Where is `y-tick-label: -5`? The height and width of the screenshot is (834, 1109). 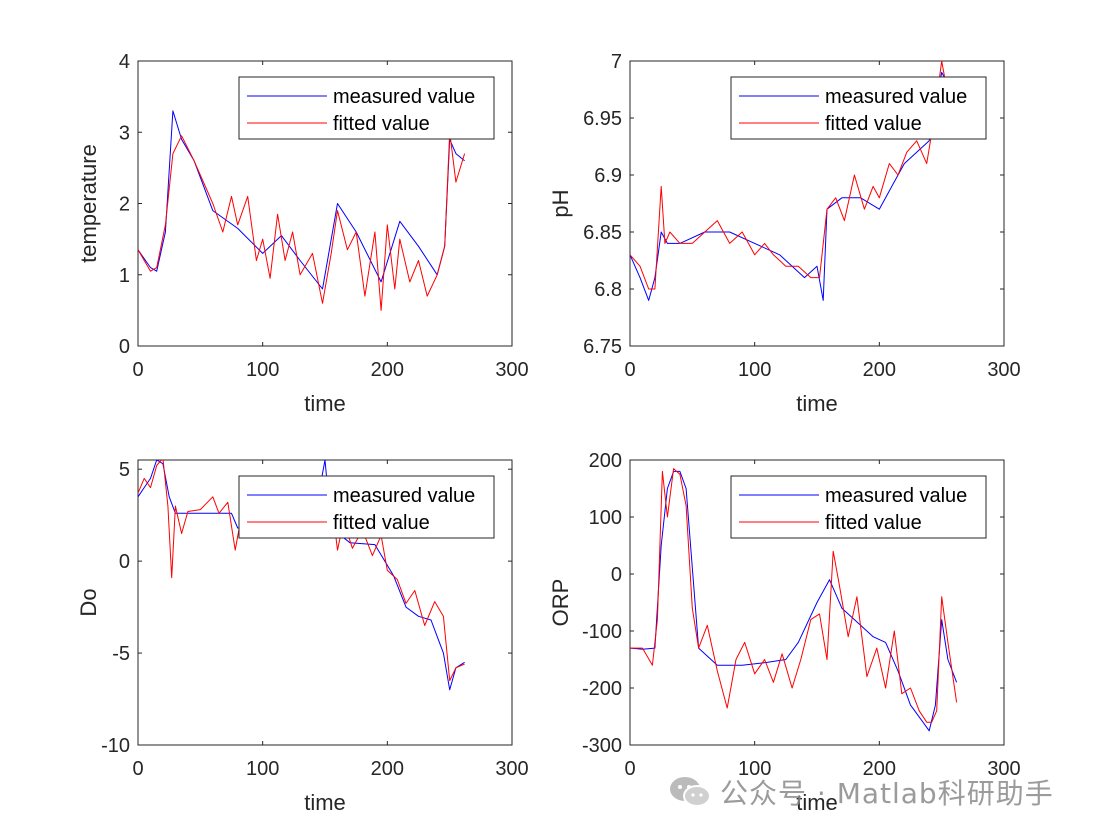
y-tick-label: -5 is located at coordinates (121, 654).